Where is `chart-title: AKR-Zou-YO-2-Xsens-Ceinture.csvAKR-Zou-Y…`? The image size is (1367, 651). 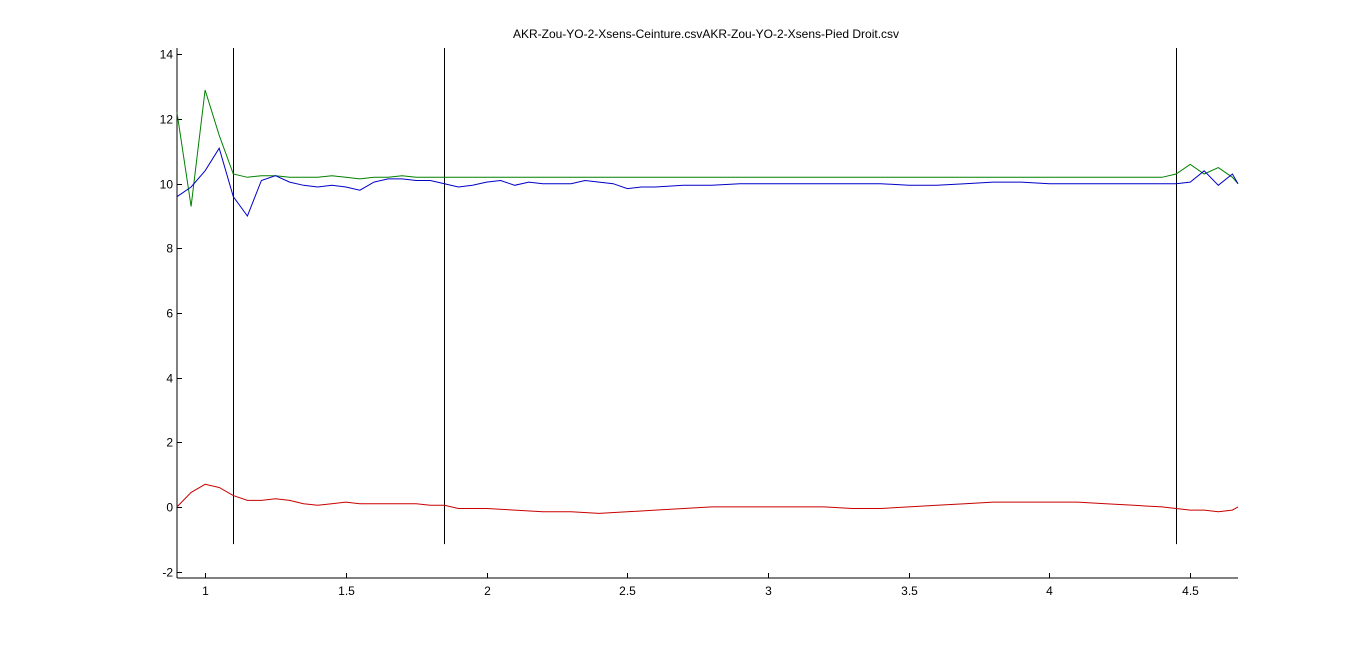
chart-title: AKR-Zou-YO-2-Xsens-Ceinture.csvAKR-Zou-Y… is located at coordinates (706, 34).